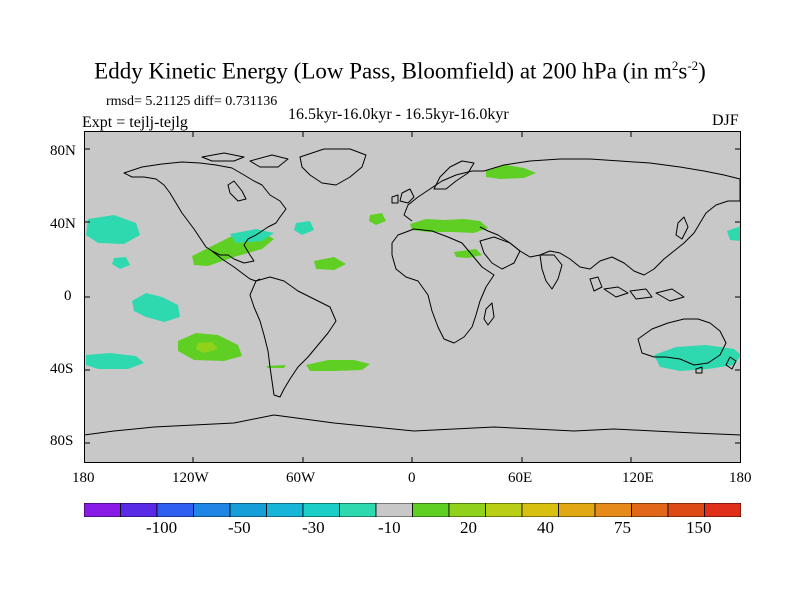 The image size is (800, 600). What do you see at coordinates (63, 224) in the screenshot?
I see `lat-label-40n: 40N` at bounding box center [63, 224].